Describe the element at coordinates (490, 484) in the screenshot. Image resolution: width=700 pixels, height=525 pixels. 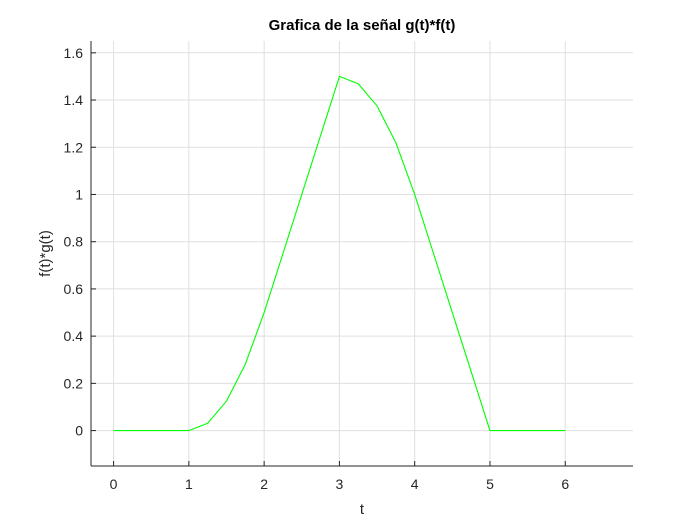
I see `x-tick-label: 5` at that location.